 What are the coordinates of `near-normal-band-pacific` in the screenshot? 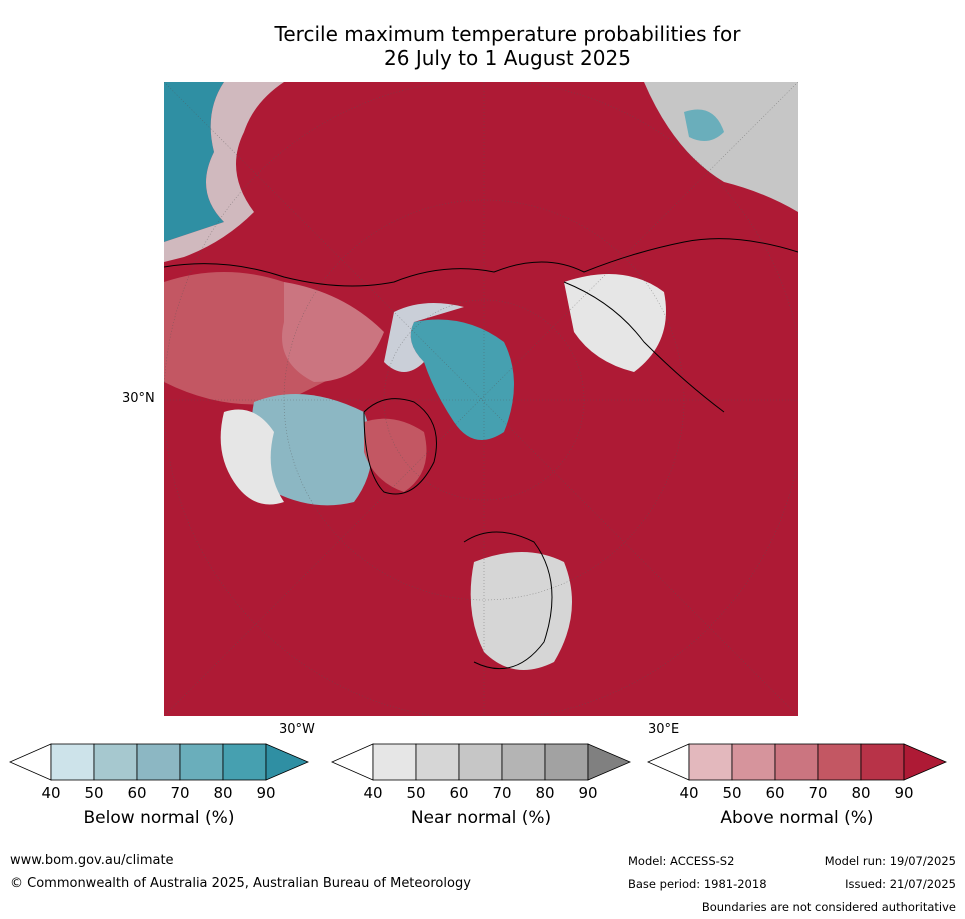 It's located at (224, 172).